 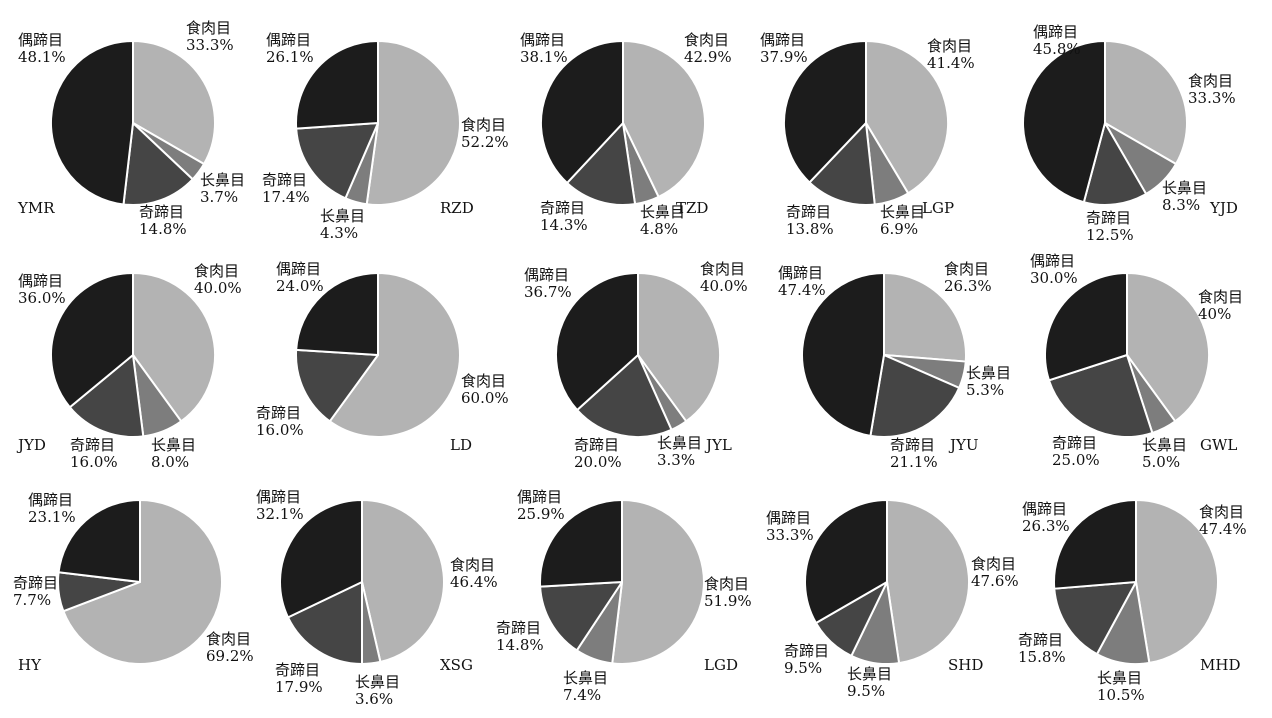 I want to click on slice-percent-label: 25.9%, so click(x=541, y=514).